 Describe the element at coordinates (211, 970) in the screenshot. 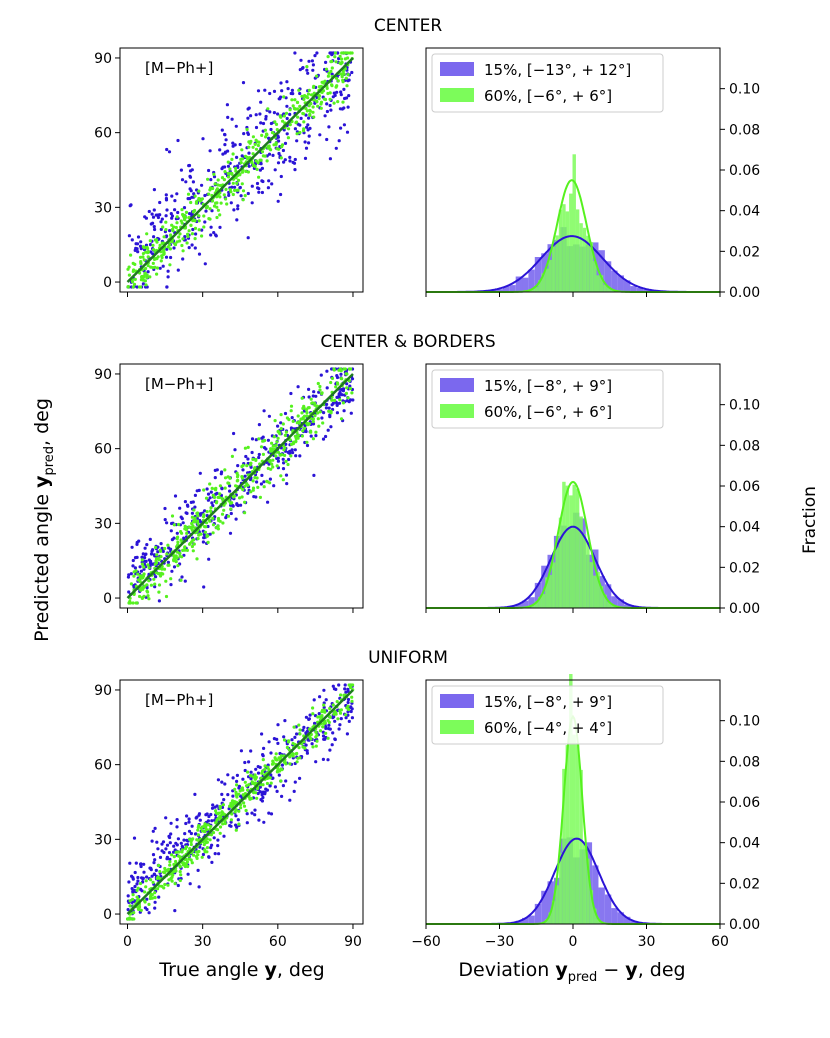

I see `xlabel-left-main: True angle` at that location.